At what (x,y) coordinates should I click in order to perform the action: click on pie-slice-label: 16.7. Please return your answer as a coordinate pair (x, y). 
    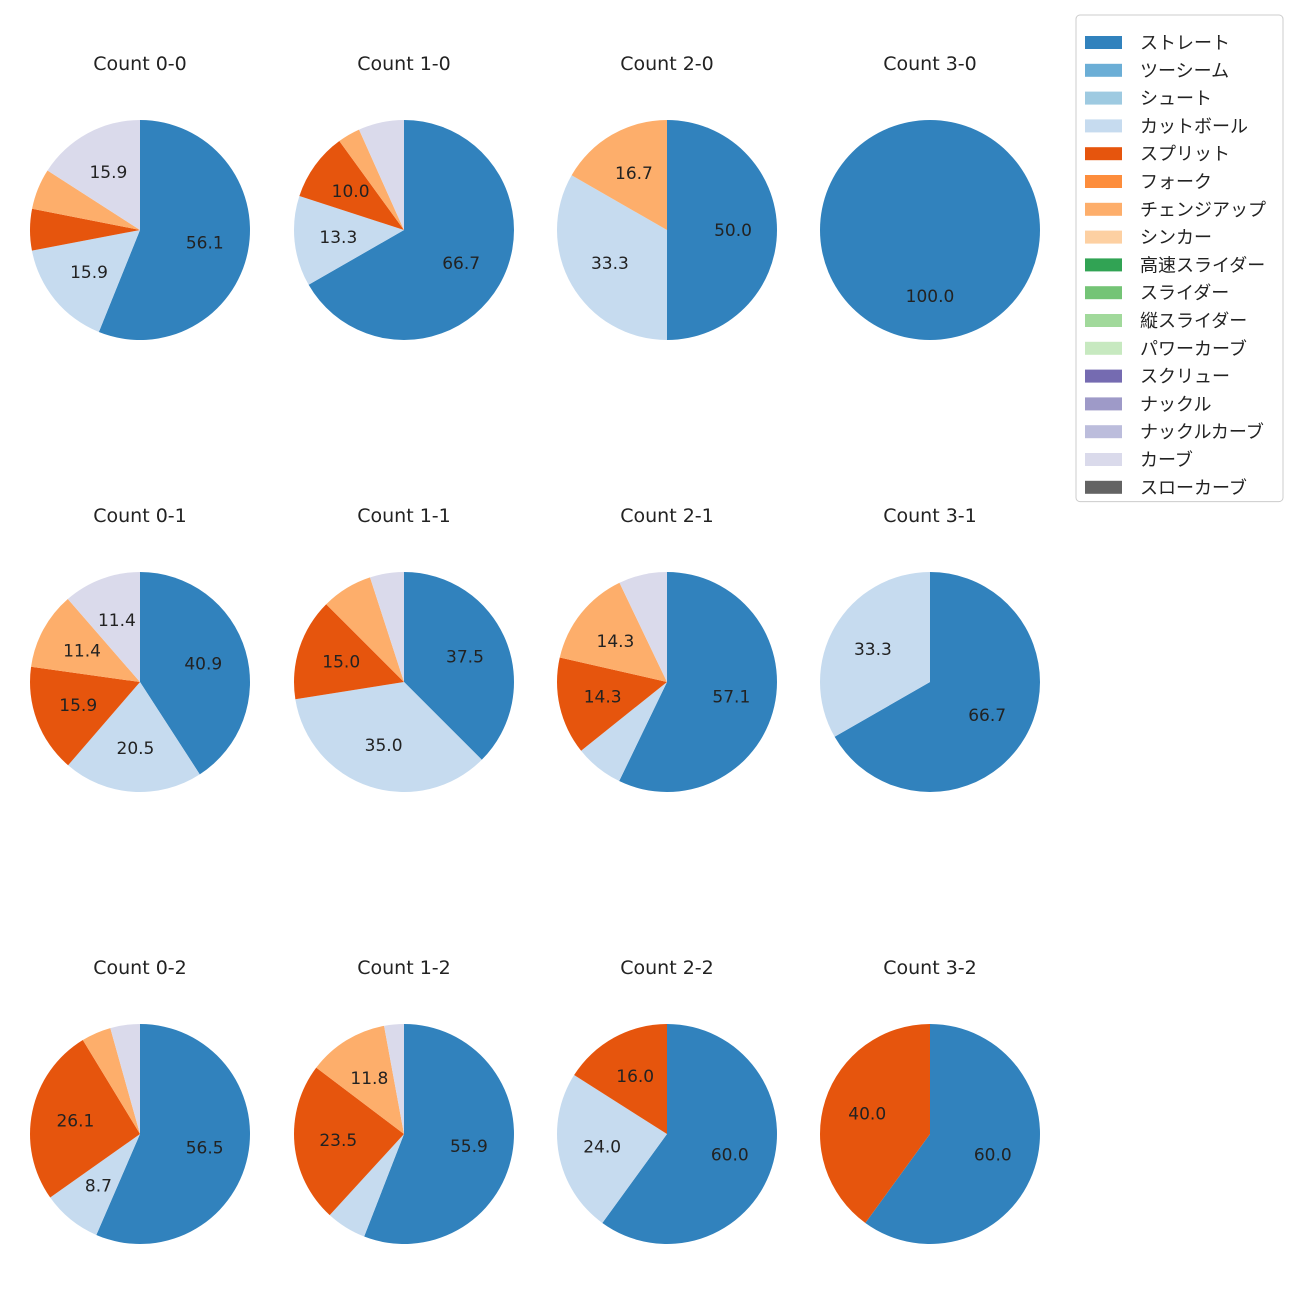
    Looking at the image, I should click on (634, 174).